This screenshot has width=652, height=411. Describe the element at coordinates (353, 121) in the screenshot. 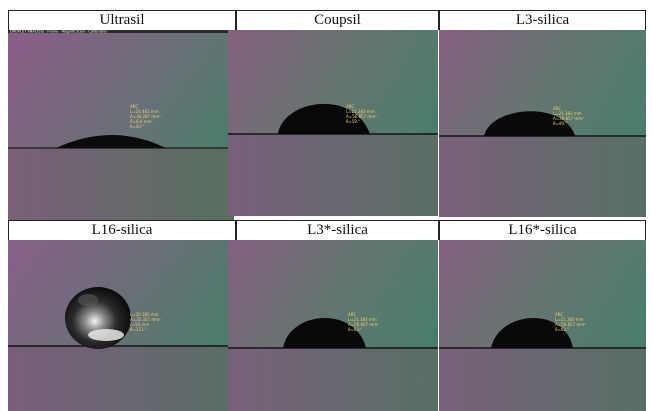

I see `svg-text: θ=59.°` at that location.